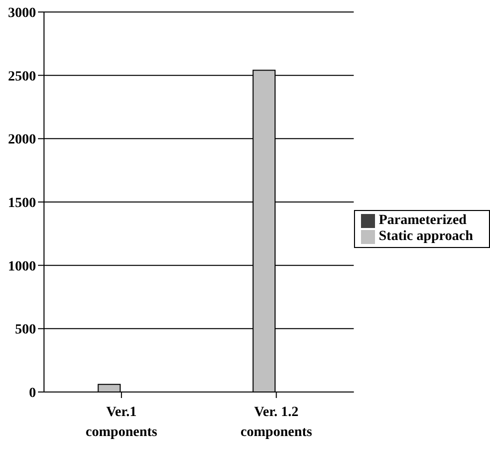 The image size is (490, 458). I want to click on x-tick-label: Ver.1 components, so click(122, 422).